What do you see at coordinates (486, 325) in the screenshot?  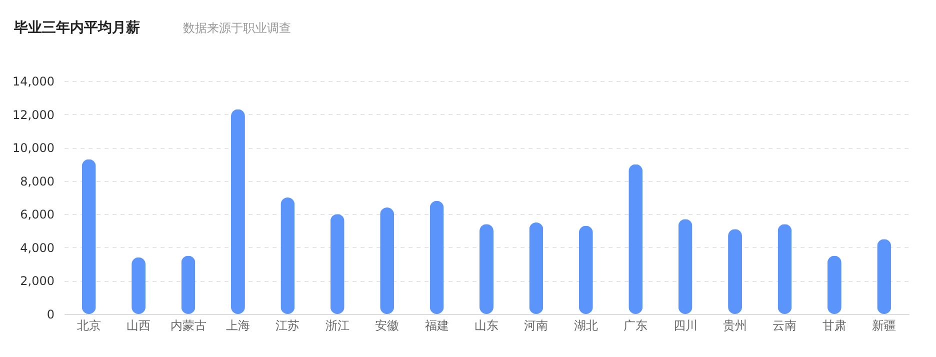 I see `x-tick-label: 山东` at bounding box center [486, 325].